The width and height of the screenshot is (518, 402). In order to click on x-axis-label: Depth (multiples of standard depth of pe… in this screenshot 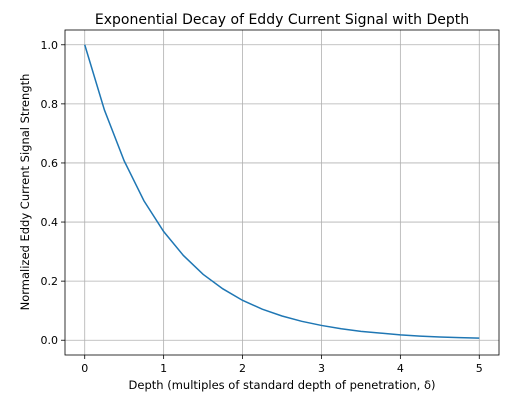, I will do `click(282, 385)`.